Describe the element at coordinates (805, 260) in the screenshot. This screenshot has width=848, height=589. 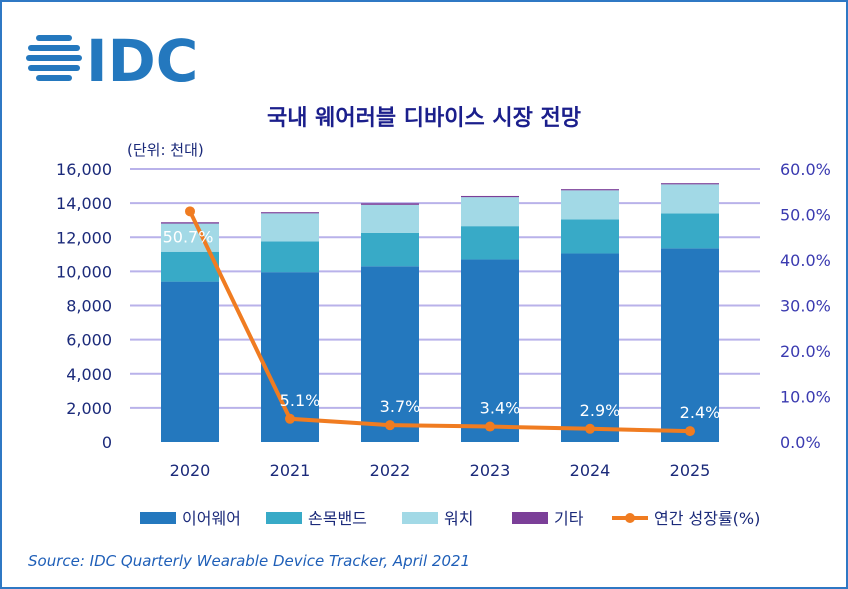
I see `y2-tick-label: 40.0%` at that location.